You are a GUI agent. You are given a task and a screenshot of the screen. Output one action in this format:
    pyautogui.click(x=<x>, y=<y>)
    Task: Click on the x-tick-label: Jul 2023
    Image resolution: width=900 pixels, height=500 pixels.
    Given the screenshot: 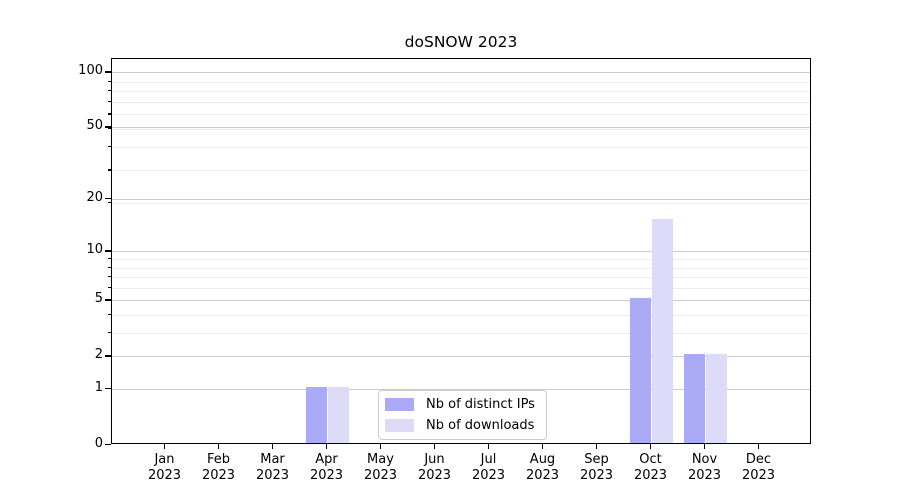 What is the action you would take?
    pyautogui.click(x=489, y=467)
    